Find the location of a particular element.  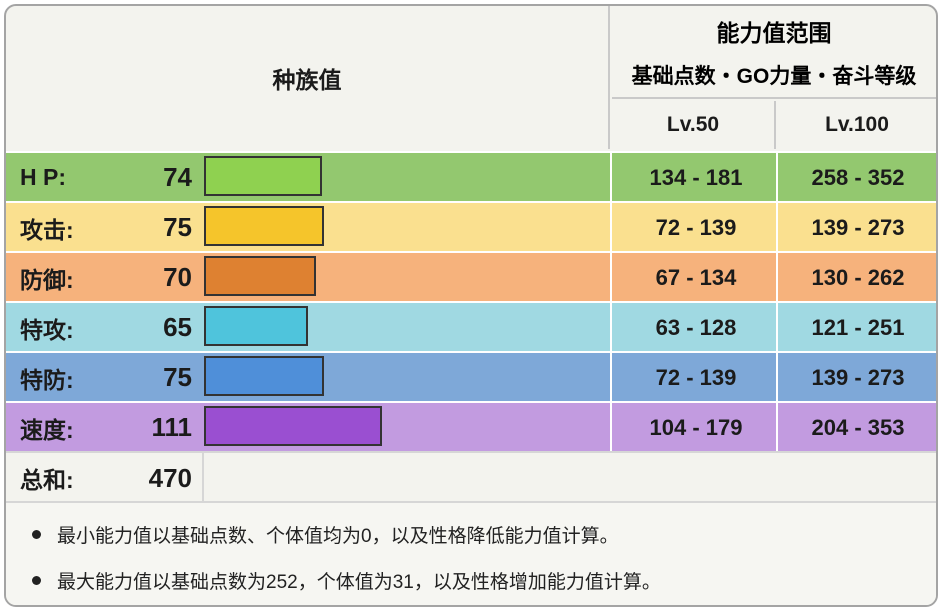

stat-row-attack: 攻击: 75 72 - 139 139 - 273 is located at coordinates (471, 226).